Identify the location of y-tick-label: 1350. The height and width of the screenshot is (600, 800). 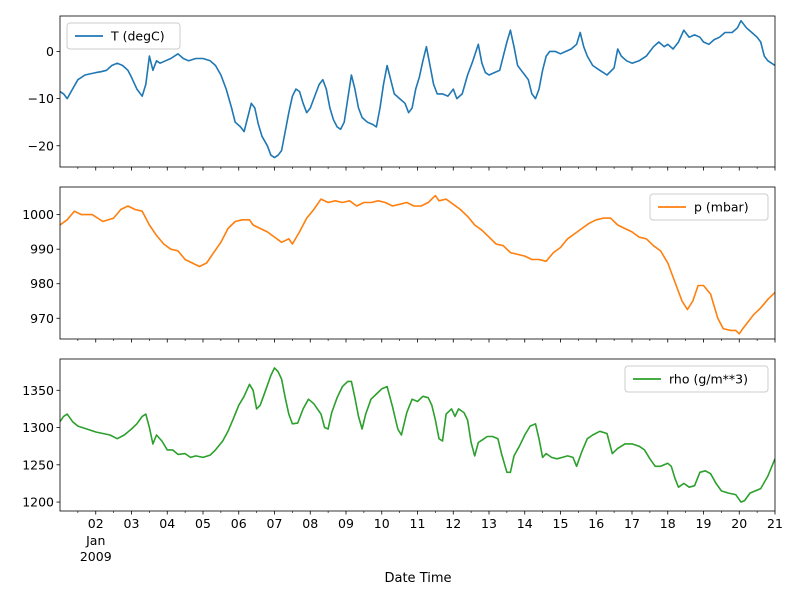
(38, 390).